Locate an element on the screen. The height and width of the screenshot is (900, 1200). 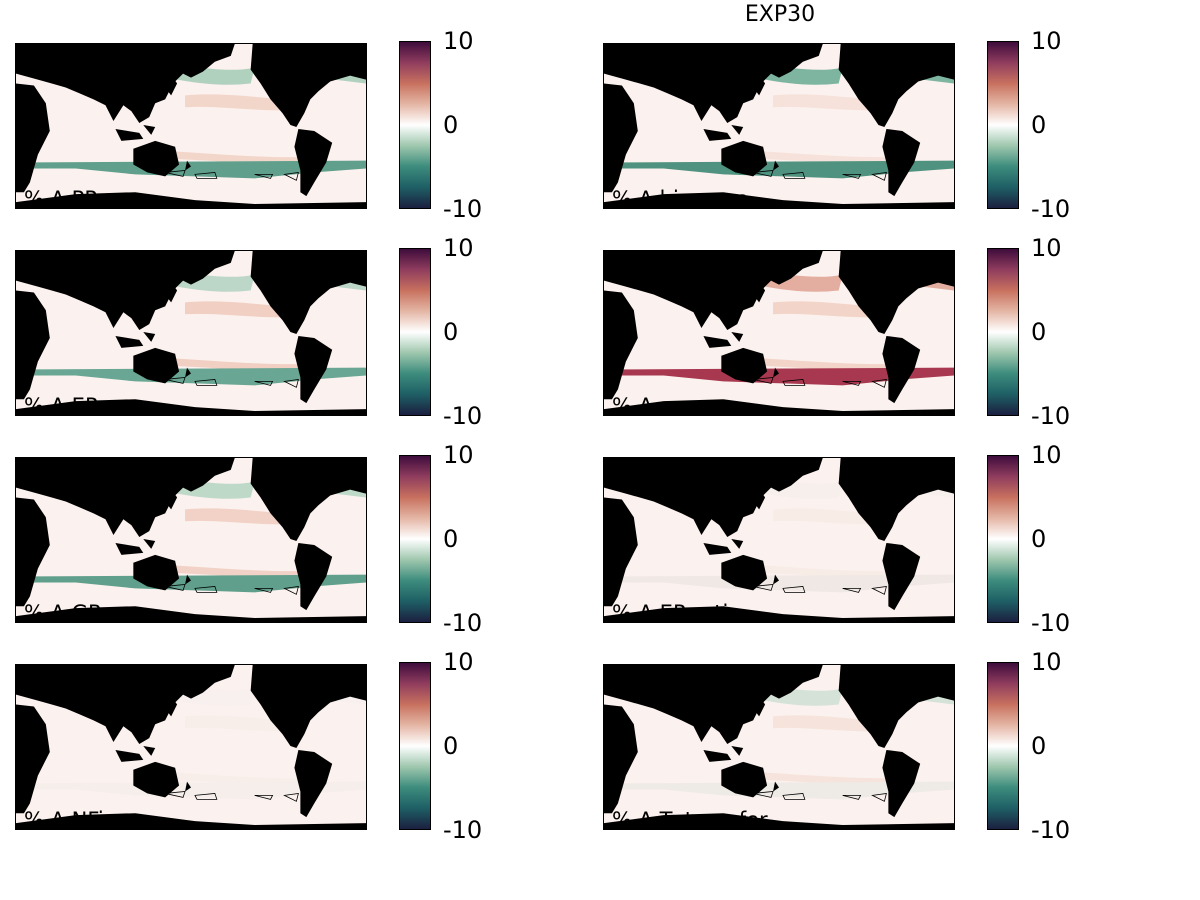
heatmap-map: % Δ zoo is located at coordinates (779, 333).